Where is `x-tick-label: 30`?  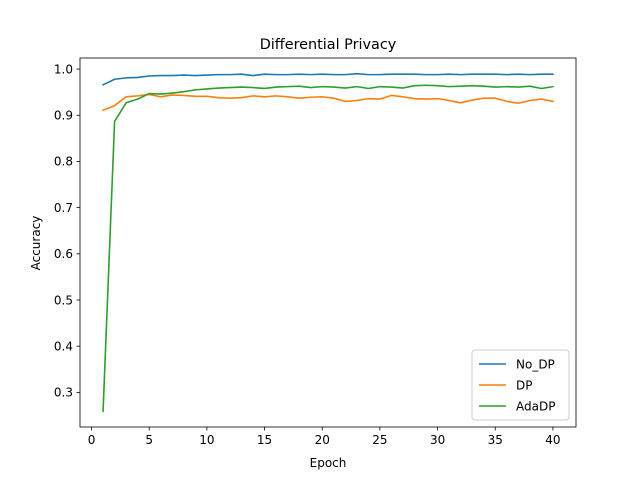
x-tick-label: 30 is located at coordinates (437, 440).